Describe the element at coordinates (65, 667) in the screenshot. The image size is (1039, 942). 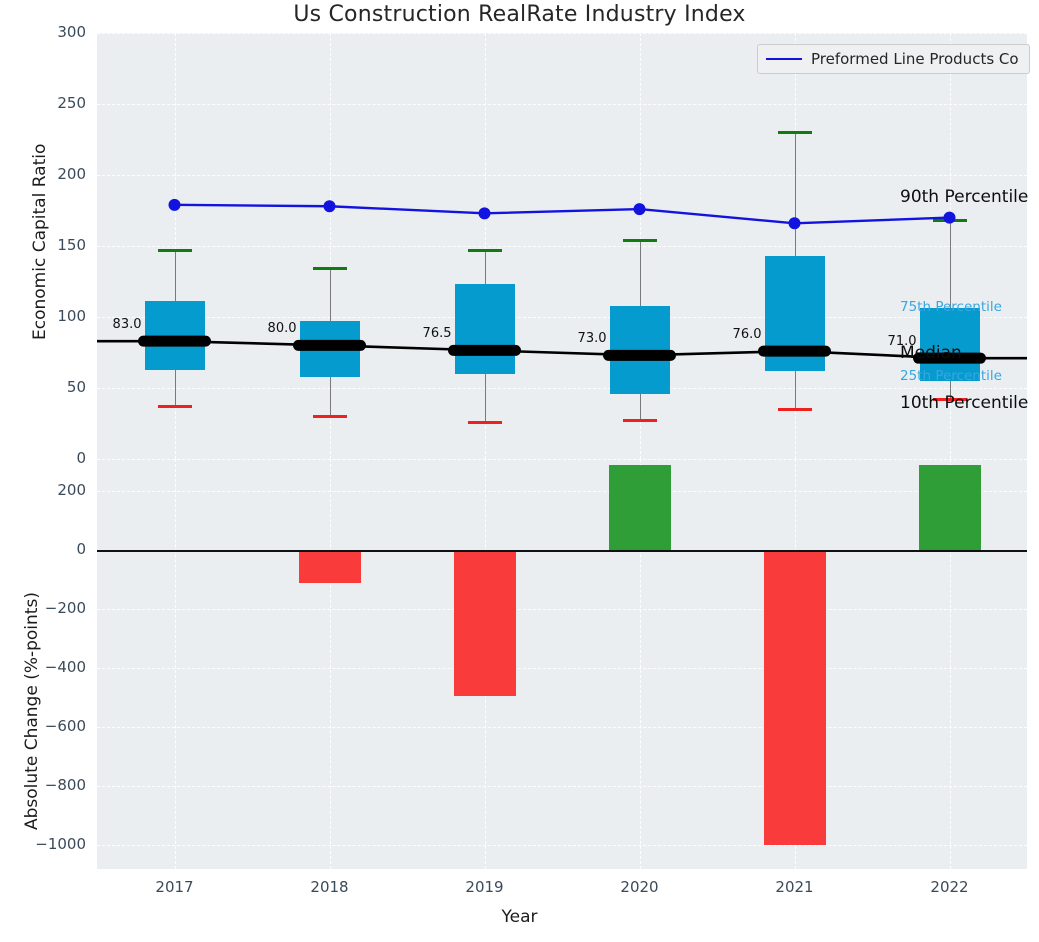
I see `y-tick-label: −400` at that location.